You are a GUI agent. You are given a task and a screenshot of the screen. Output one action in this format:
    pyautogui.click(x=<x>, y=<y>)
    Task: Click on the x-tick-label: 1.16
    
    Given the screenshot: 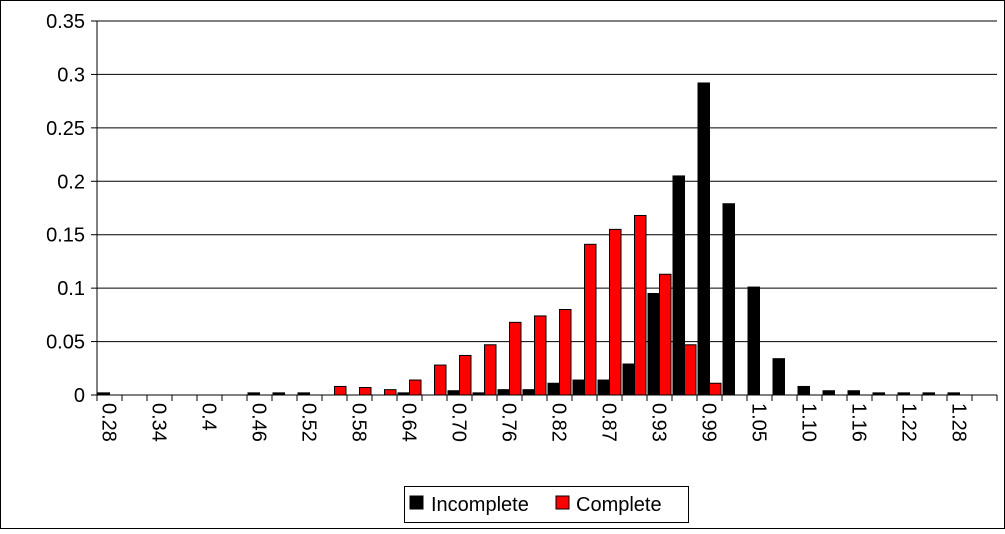 What is the action you would take?
    pyautogui.click(x=859, y=422)
    